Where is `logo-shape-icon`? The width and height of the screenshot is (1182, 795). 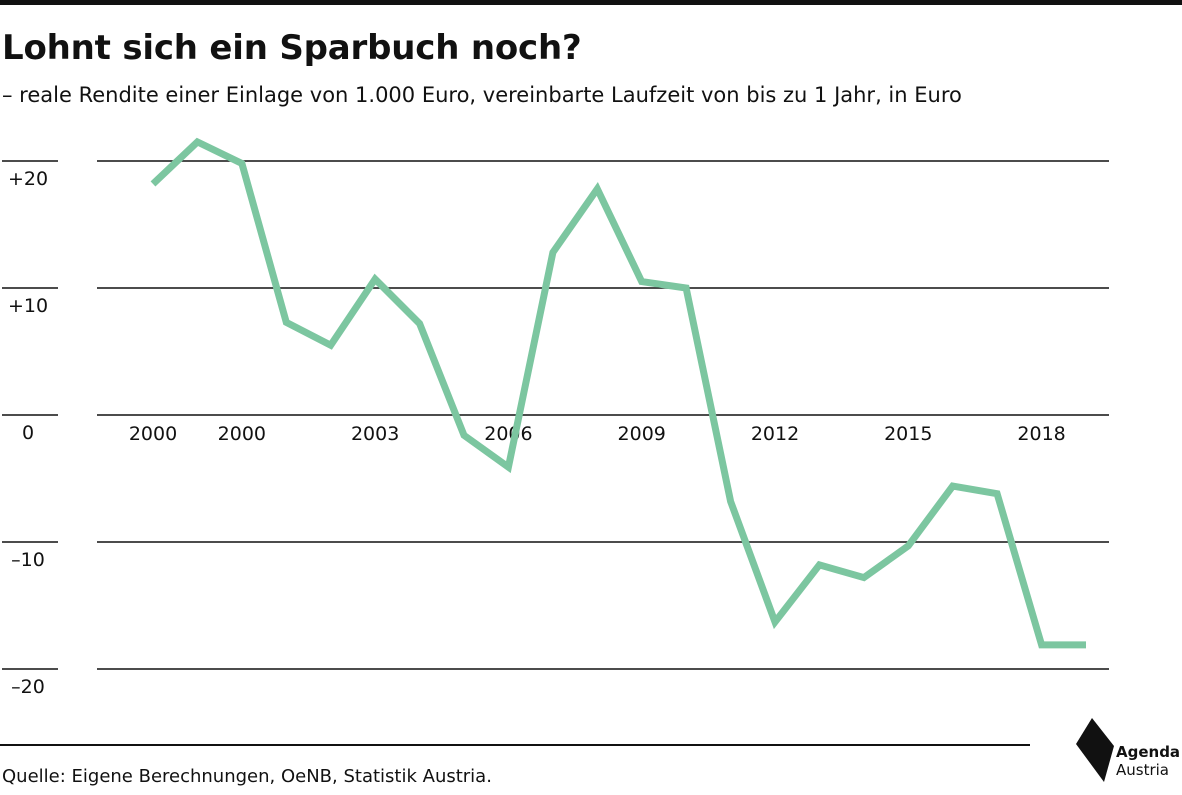
logo-shape-icon is located at coordinates (1095, 750).